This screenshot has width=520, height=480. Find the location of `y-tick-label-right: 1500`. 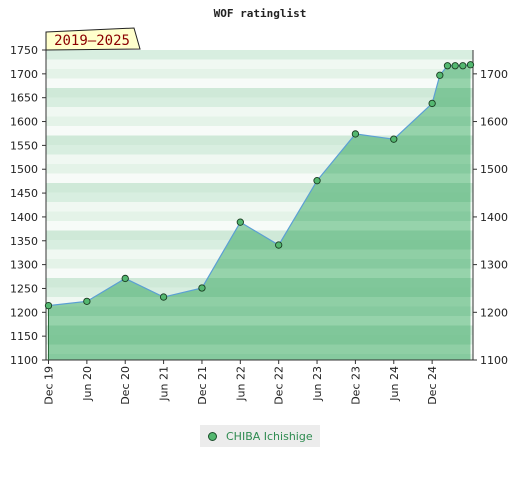

y-tick-label-right: 1500 is located at coordinates (494, 169).